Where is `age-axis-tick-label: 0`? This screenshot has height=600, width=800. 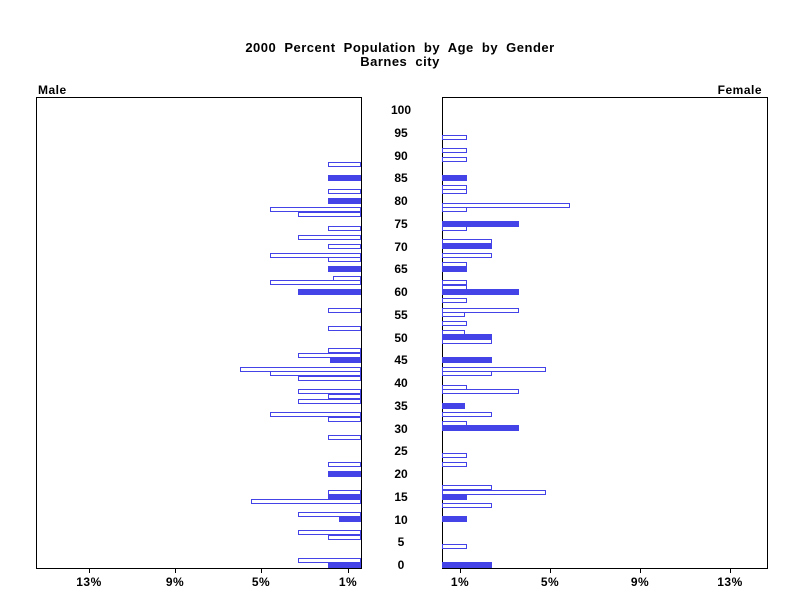
age-axis-tick-label: 0 is located at coordinates (401, 565).